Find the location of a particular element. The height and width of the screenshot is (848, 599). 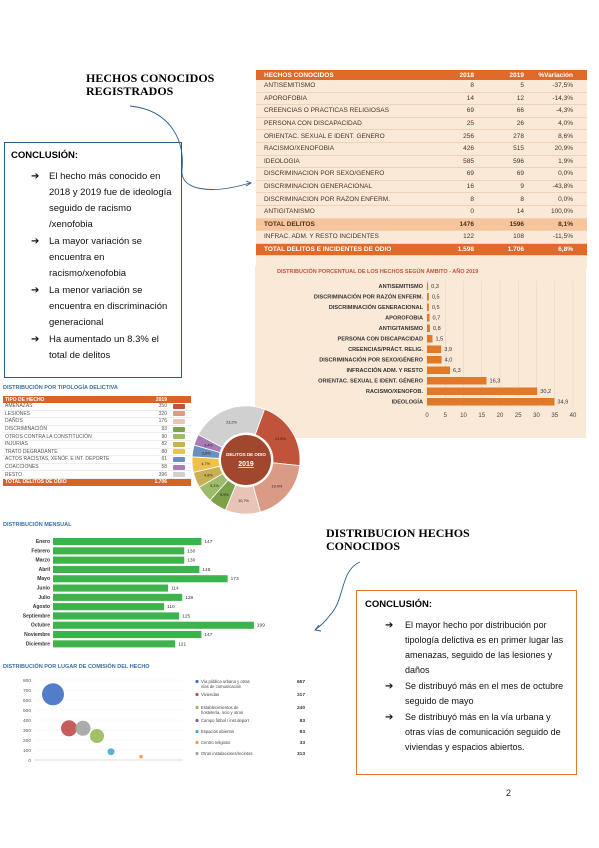

legend-value: 240 is located at coordinates (301, 708).